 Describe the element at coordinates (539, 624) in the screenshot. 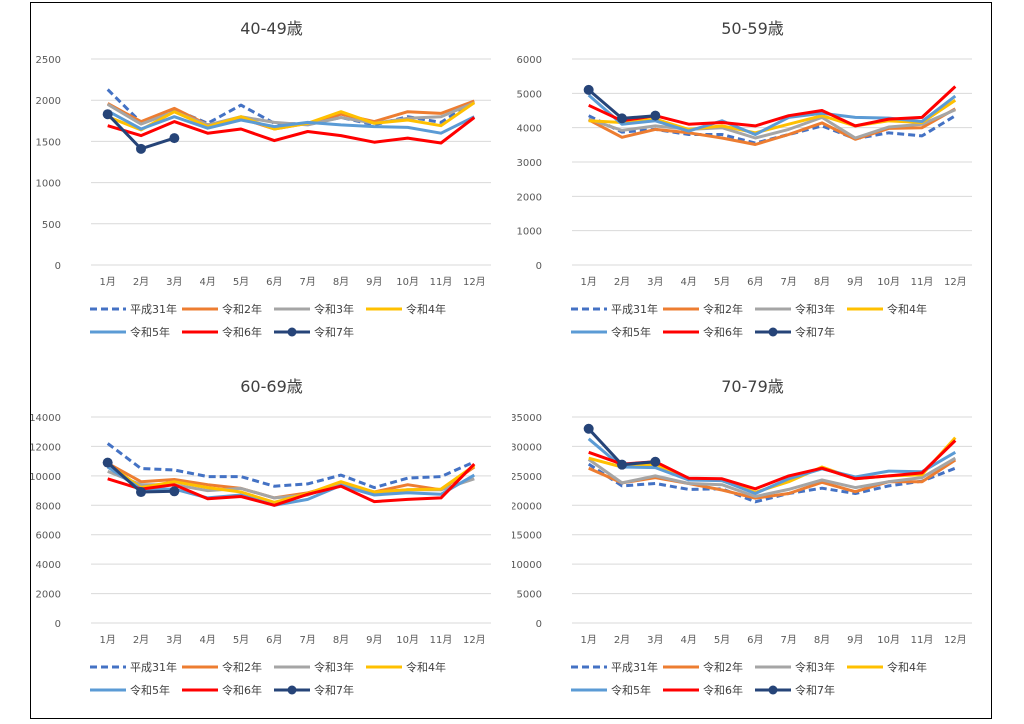

I see `y-tick-label: 0` at that location.